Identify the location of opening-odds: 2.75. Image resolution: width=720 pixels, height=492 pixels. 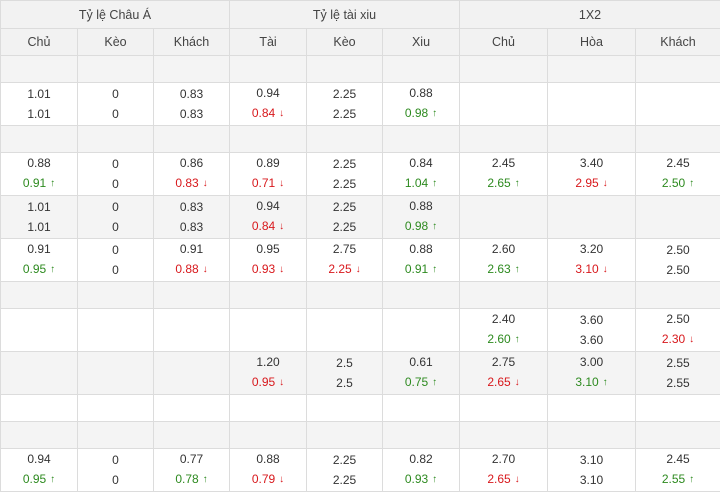
(344, 249).